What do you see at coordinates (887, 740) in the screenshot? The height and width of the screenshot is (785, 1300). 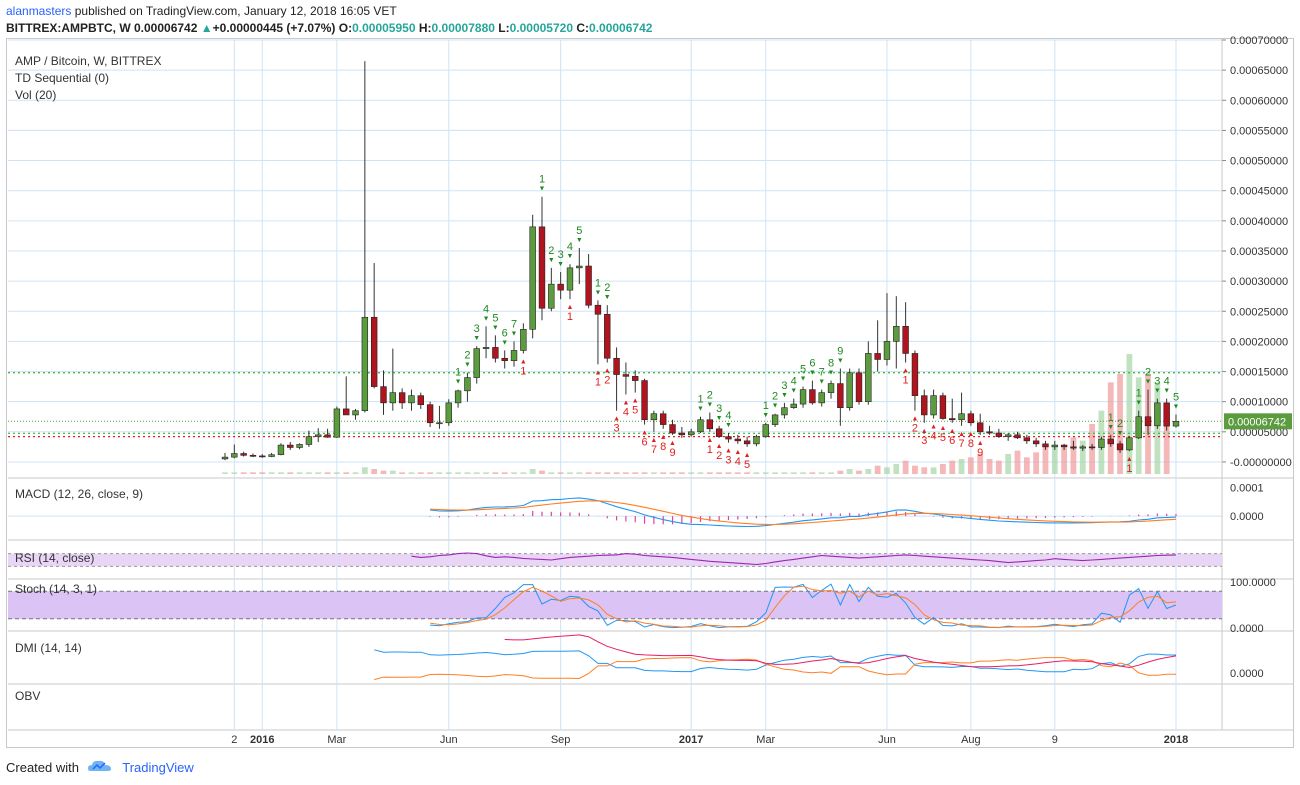 I see `time-tick-label: Jun` at bounding box center [887, 740].